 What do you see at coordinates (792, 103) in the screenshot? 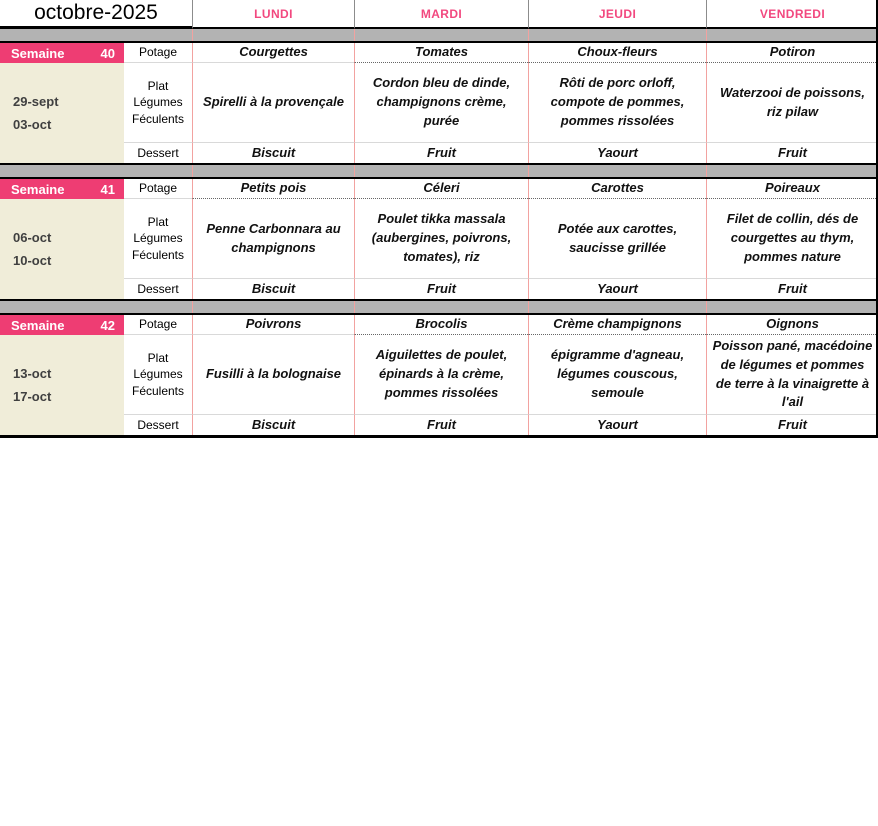
I see `plat-cell-vendredi: Waterzooi de poissons, riz pilaw` at bounding box center [792, 103].